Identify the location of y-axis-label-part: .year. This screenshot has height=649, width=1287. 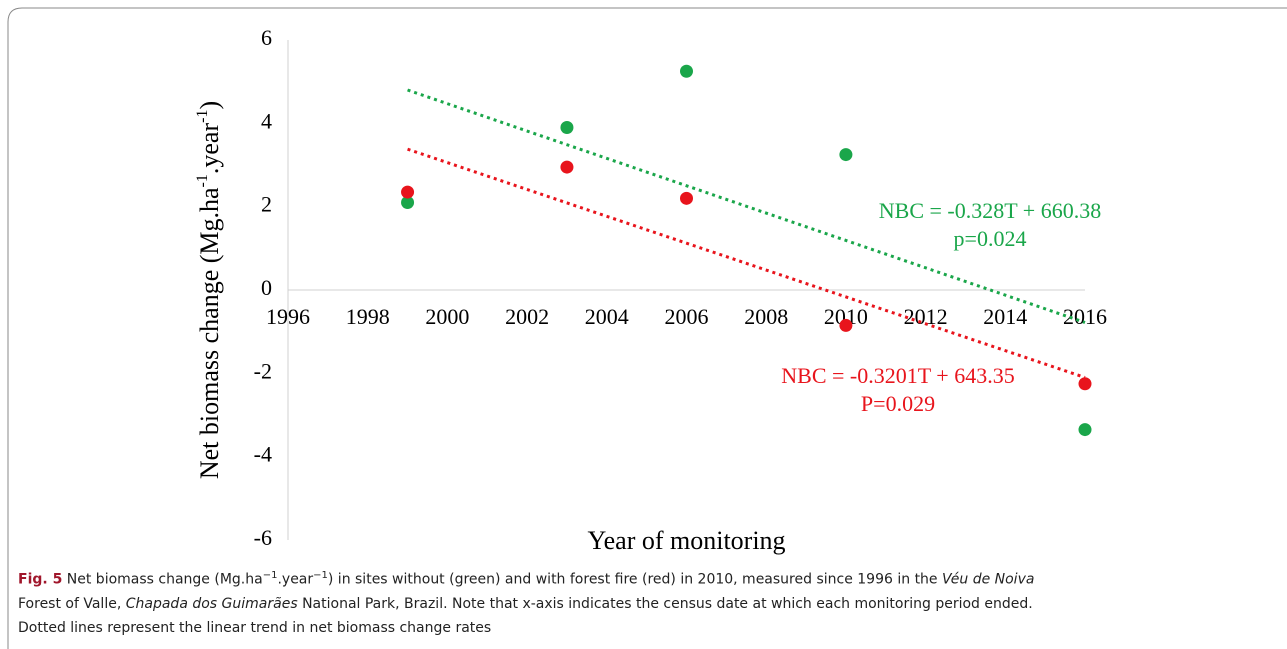
(209, 149).